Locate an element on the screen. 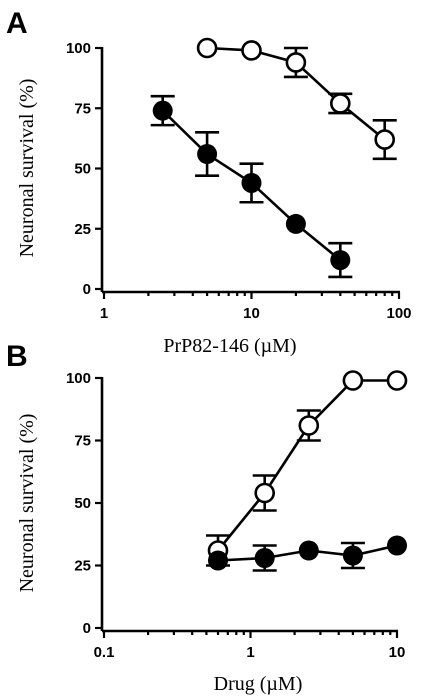  series-line is located at coordinates (306, 465).